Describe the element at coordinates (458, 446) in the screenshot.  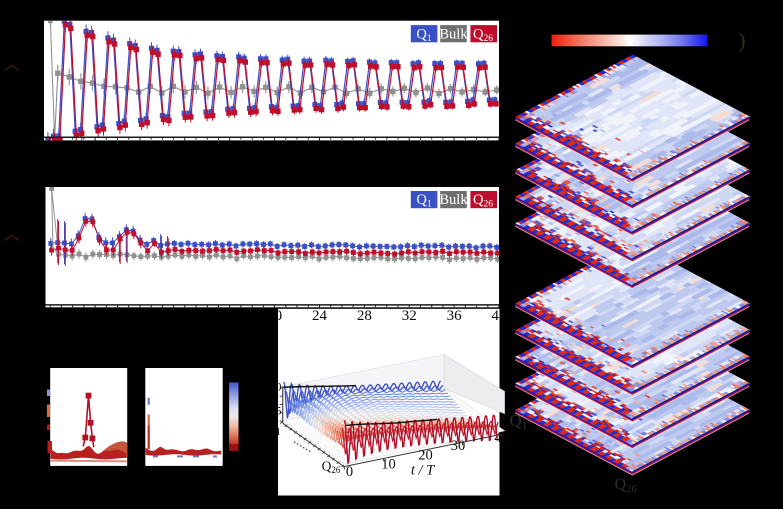
I see `svg-text: 30` at that location.